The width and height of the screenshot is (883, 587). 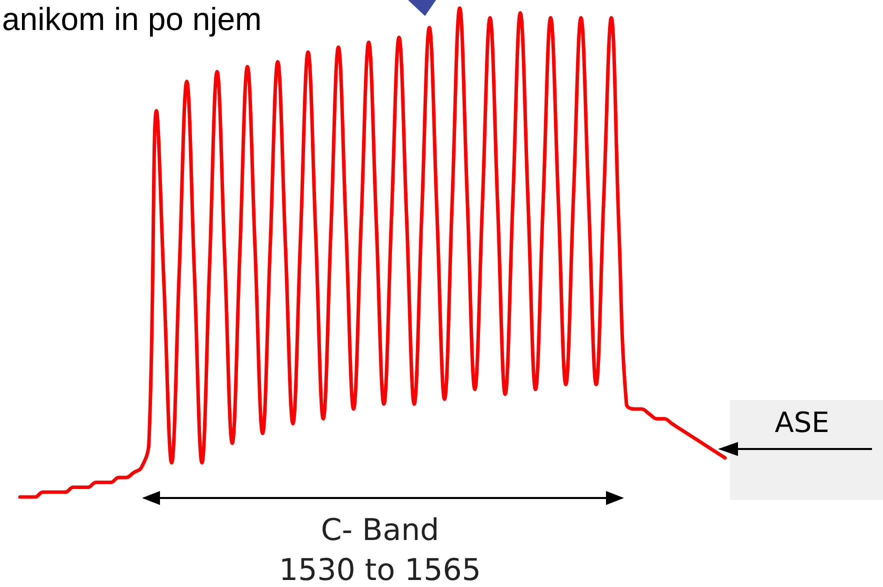 What do you see at coordinates (802, 422) in the screenshot?
I see `text: ASE` at bounding box center [802, 422].